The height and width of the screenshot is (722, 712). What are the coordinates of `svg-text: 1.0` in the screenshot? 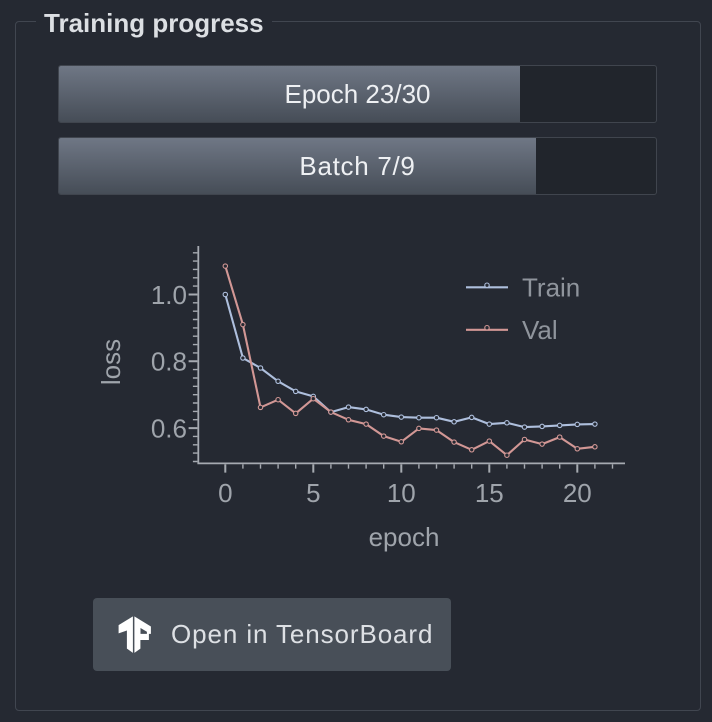 It's located at (169, 295).